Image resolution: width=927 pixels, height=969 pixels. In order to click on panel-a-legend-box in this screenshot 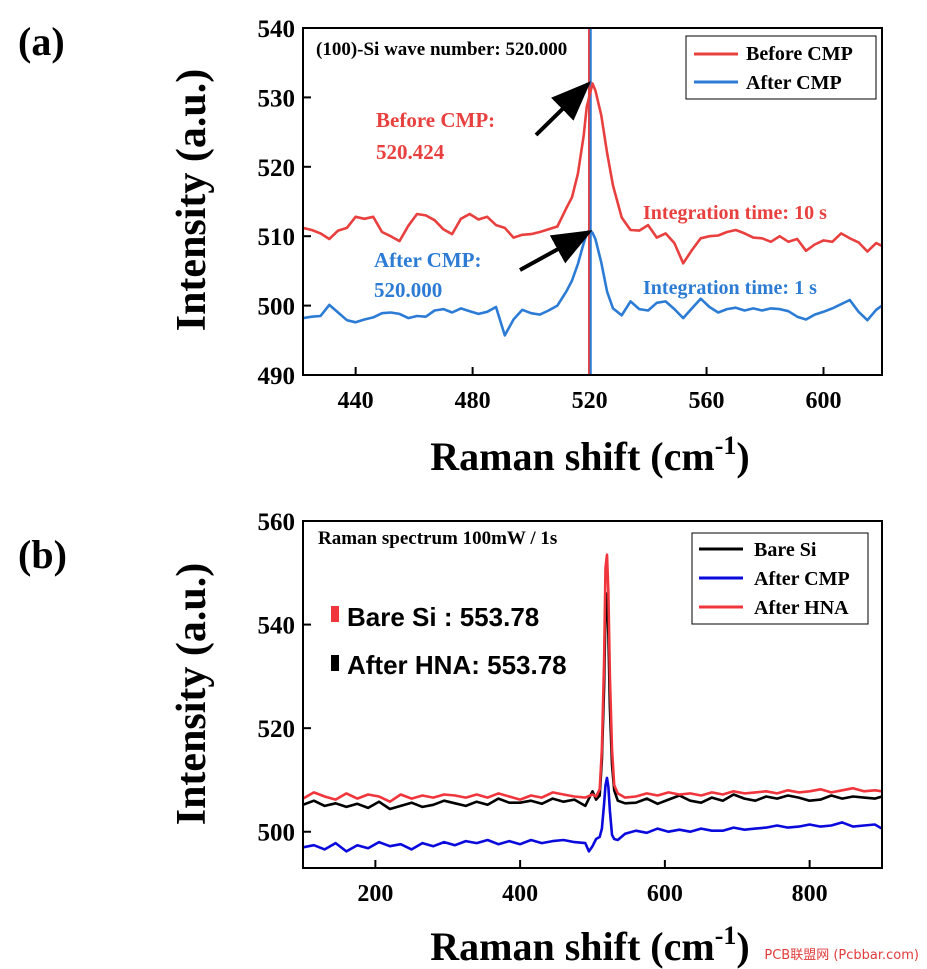, I will do `click(781, 67)`.